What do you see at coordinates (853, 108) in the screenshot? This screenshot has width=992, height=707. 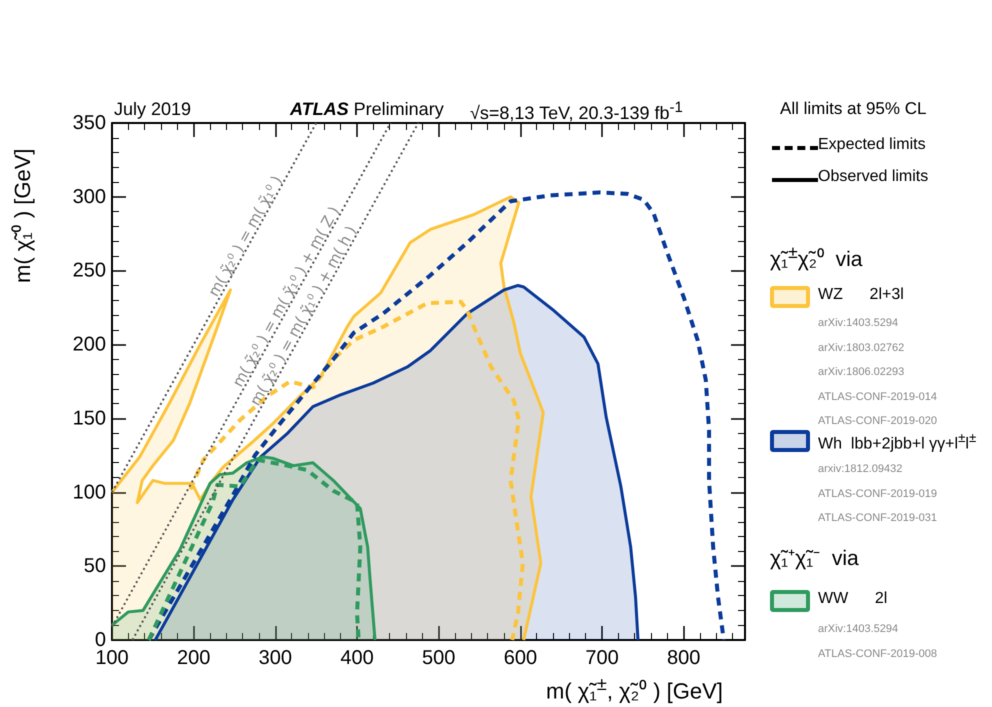 I see `text: All limits at 95% CL` at bounding box center [853, 108].